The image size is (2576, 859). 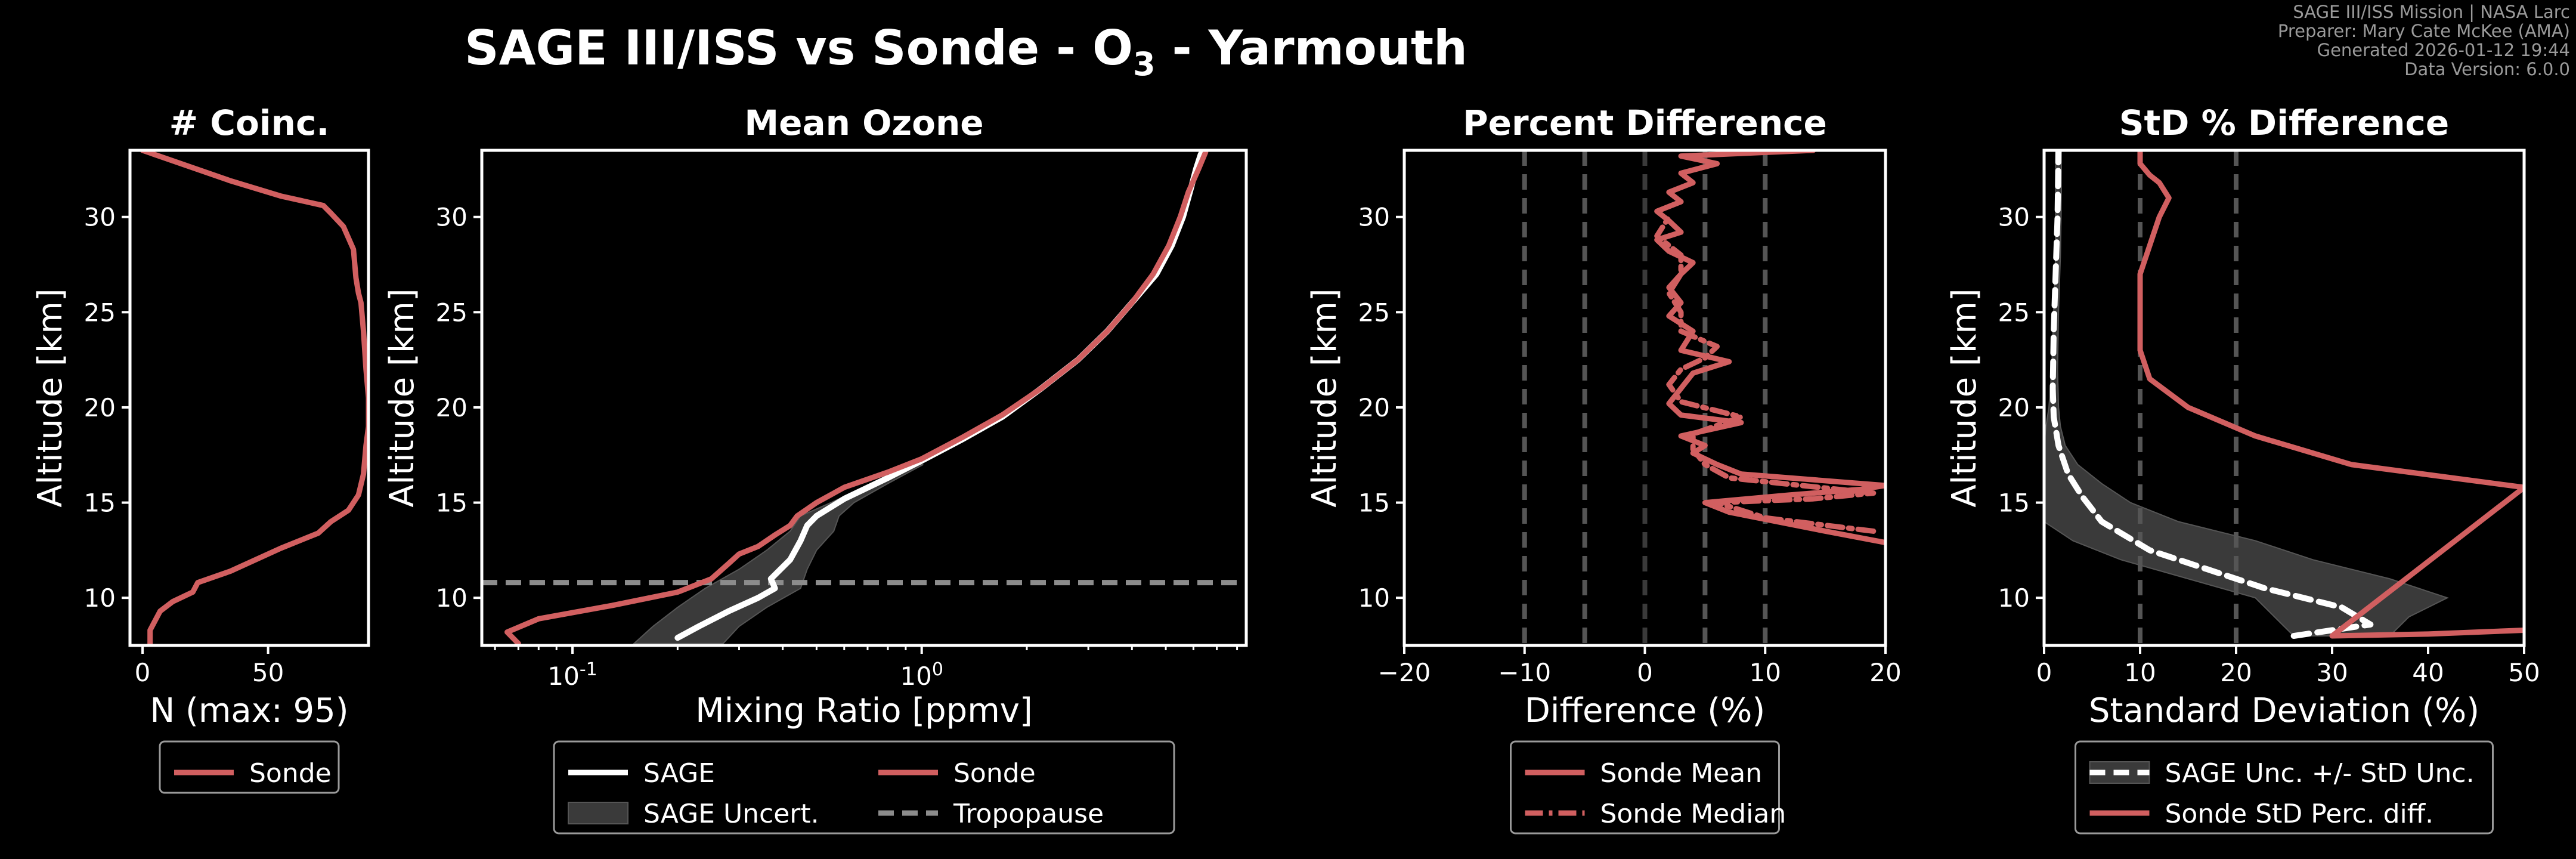 What do you see at coordinates (1405, 672) in the screenshot?
I see `x-tick-label: −20` at bounding box center [1405, 672].